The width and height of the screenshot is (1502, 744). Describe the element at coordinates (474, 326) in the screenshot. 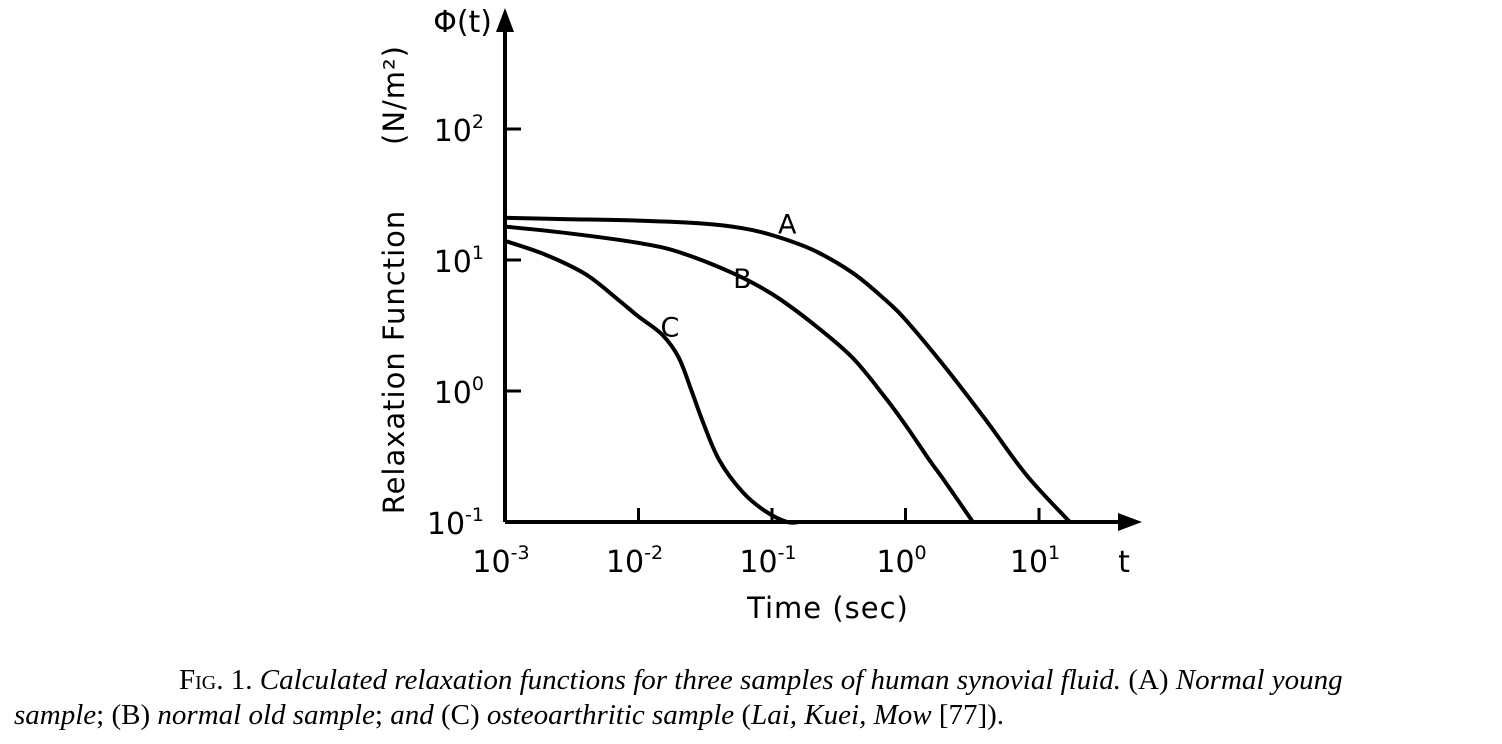

I see `y-ticks: 10⁻¹ 10⁰ 10¹ 10²` at that location.